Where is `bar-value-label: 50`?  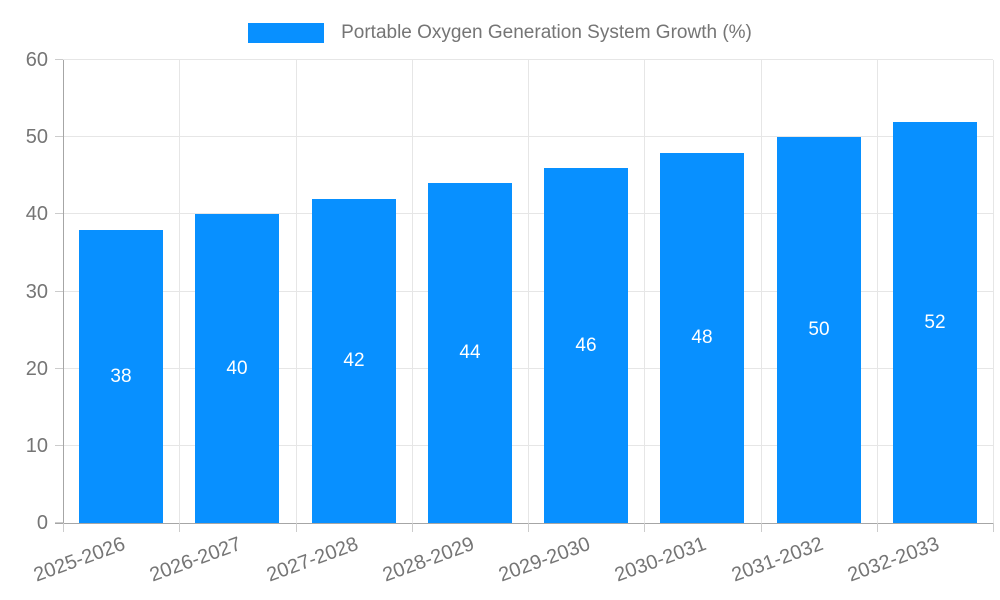
bar-value-label: 50 is located at coordinates (819, 329).